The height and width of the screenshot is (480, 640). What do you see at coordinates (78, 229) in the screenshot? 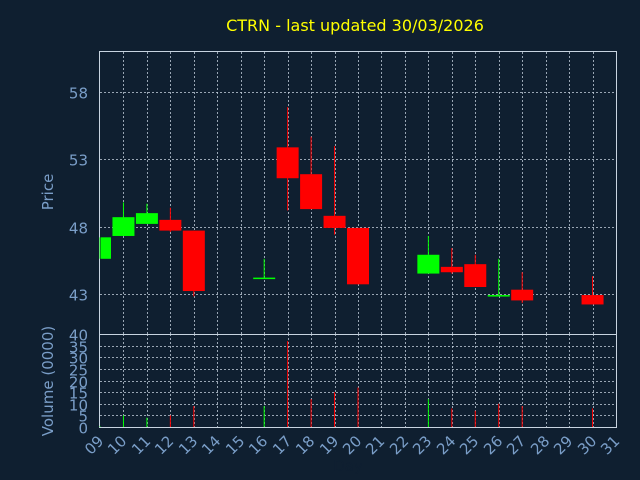
I see `price-y-tick-label: 48` at bounding box center [78, 229].